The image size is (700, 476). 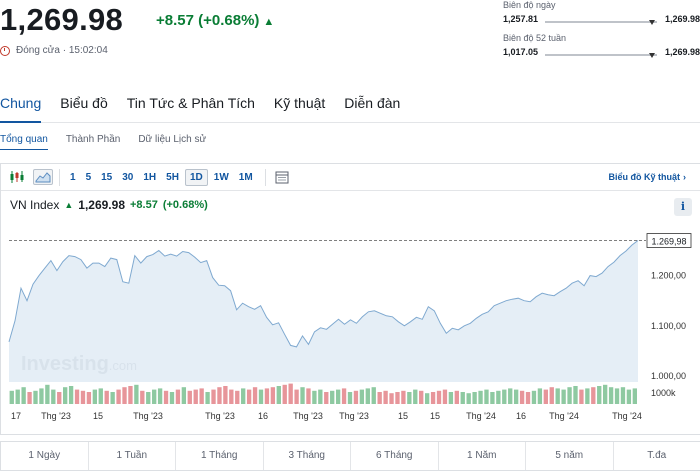 What do you see at coordinates (128, 177) in the screenshot?
I see `period-30: 30` at bounding box center [128, 177].